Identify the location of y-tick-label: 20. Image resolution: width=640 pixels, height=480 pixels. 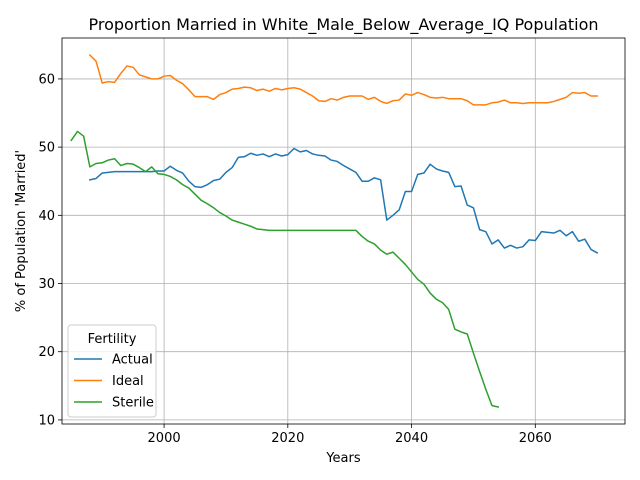
(46, 352).